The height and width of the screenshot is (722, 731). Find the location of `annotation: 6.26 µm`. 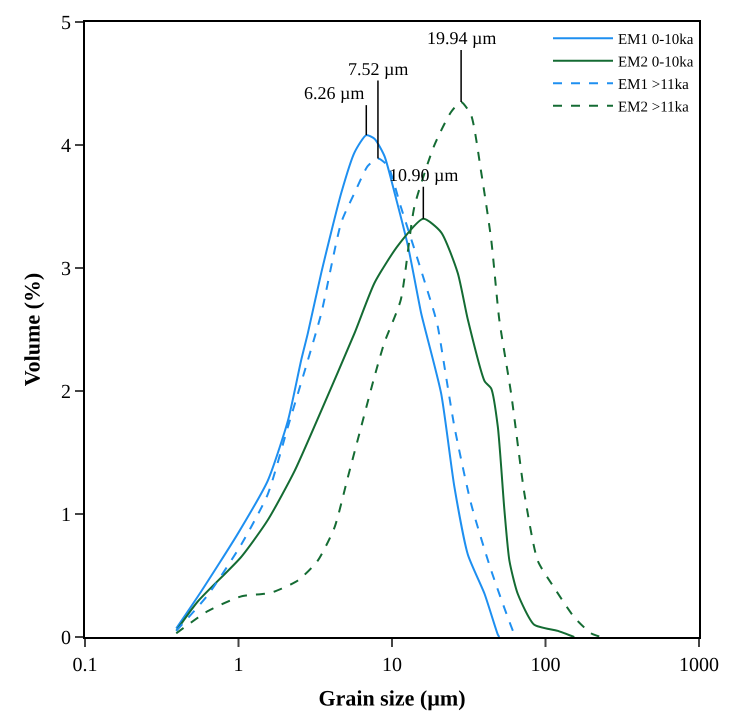

annotation: 6.26 µm is located at coordinates (334, 93).